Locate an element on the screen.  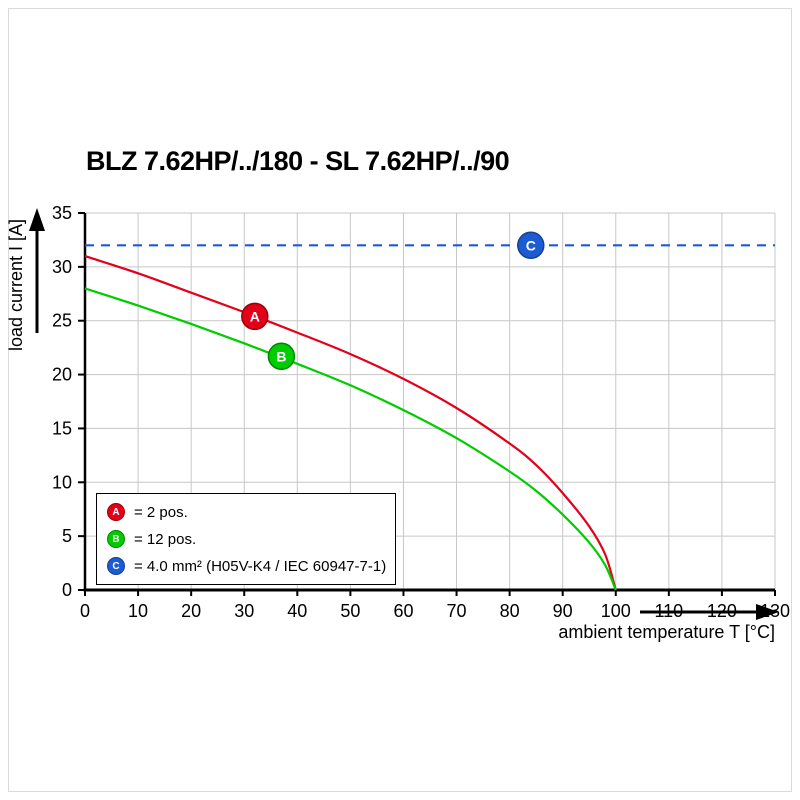
marker-b is located at coordinates (281, 356).